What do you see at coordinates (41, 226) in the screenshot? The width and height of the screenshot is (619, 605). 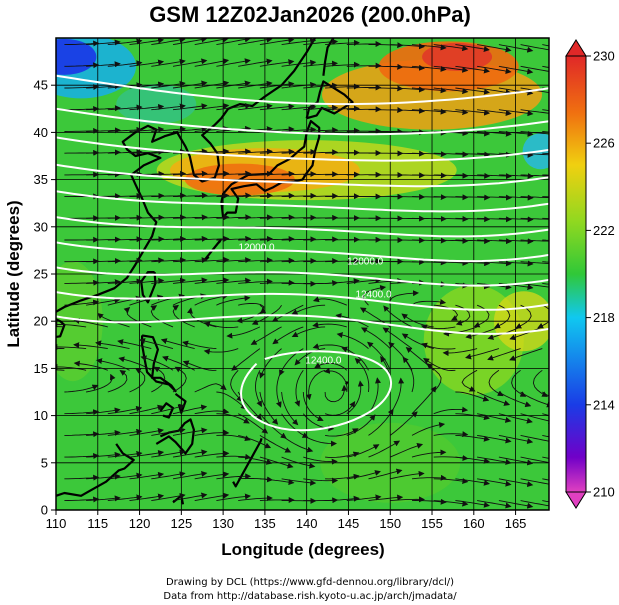 I see `y-tick-label: 30` at bounding box center [41, 226].